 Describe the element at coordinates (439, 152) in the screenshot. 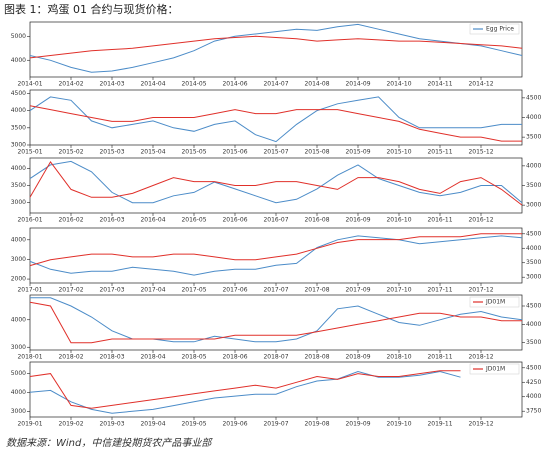

I see `x-tick-label: 2015-11` at that location.